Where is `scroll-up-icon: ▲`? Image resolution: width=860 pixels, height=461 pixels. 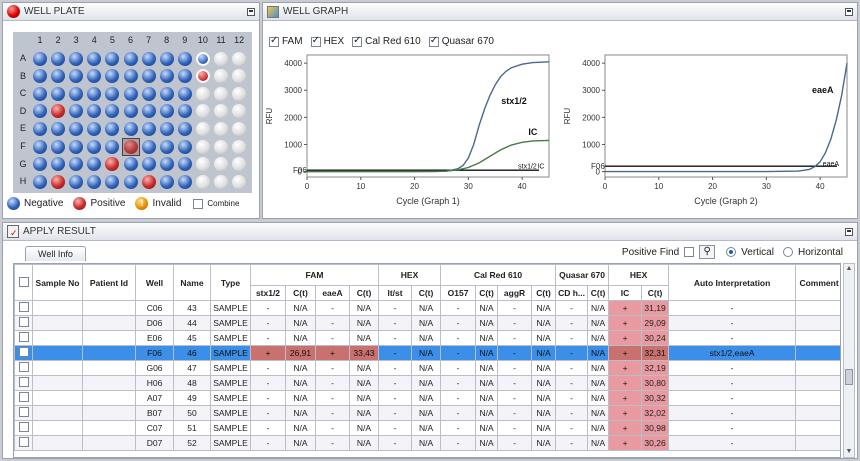 scroll-up-icon: ▲ is located at coordinates (849, 268).